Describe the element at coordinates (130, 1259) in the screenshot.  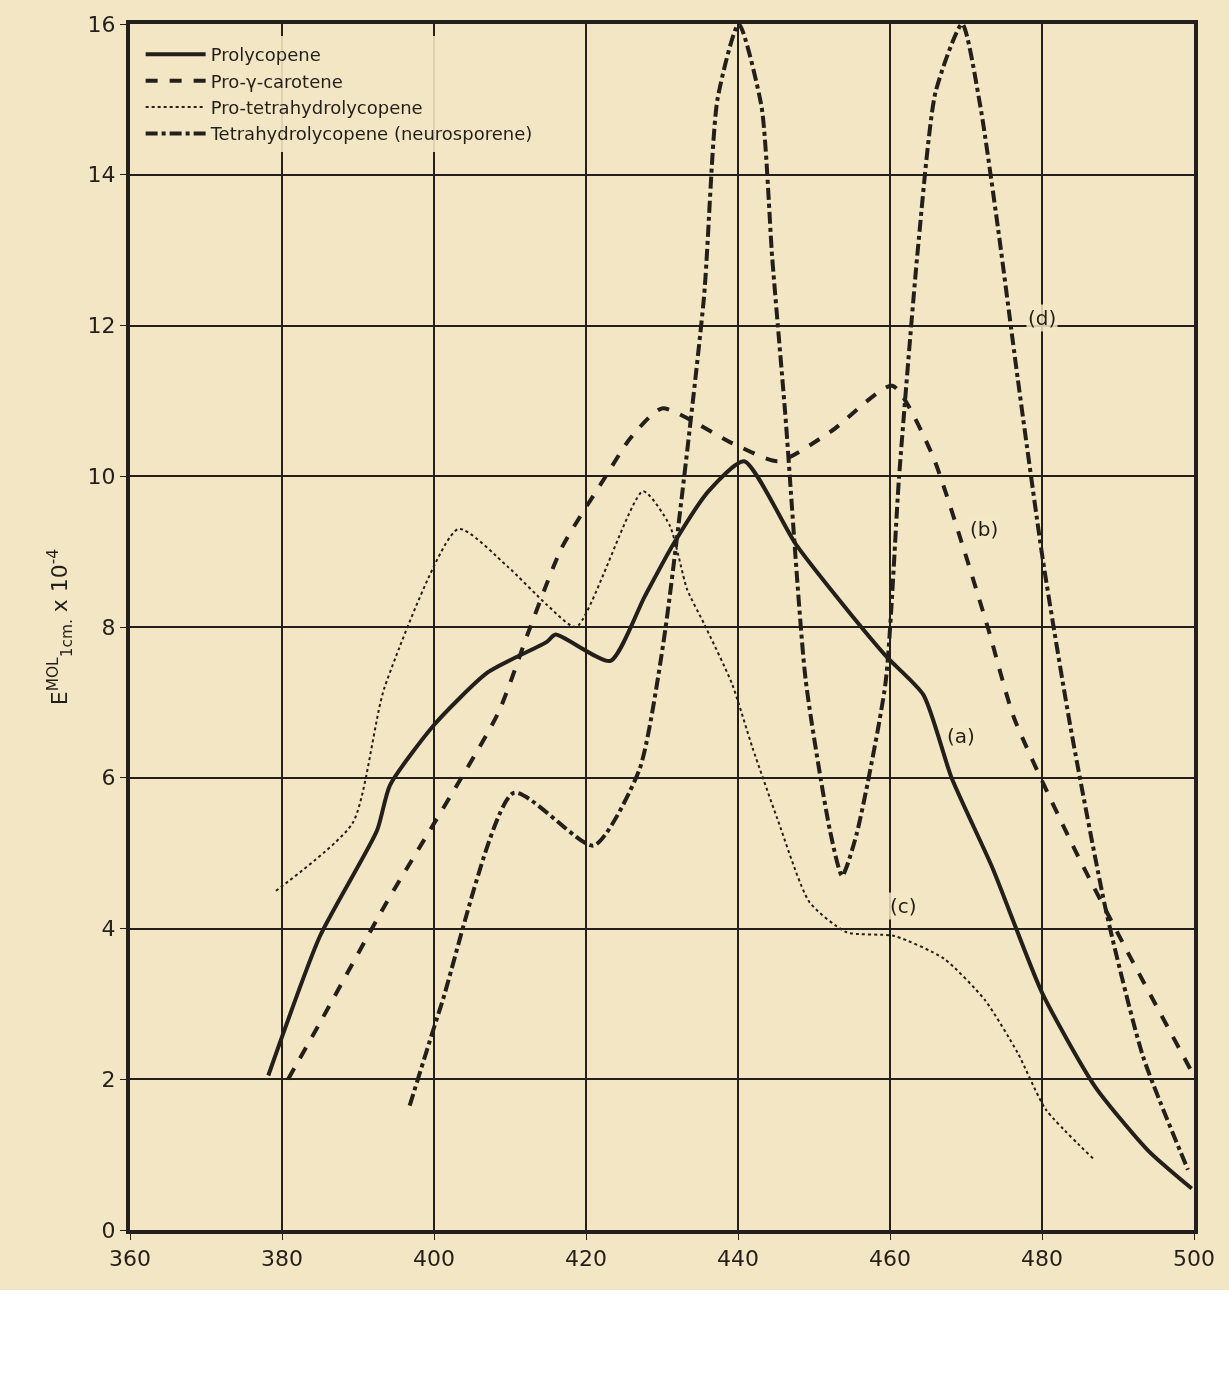
I see `x-tick-label: 360` at that location.